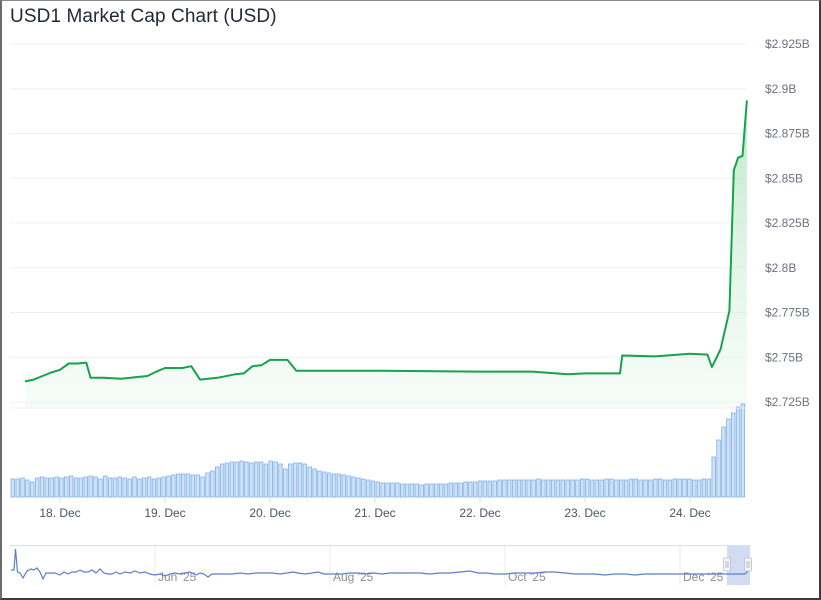 This screenshot has height=600, width=821. I want to click on y-tick-label: $2.875B, so click(787, 134).